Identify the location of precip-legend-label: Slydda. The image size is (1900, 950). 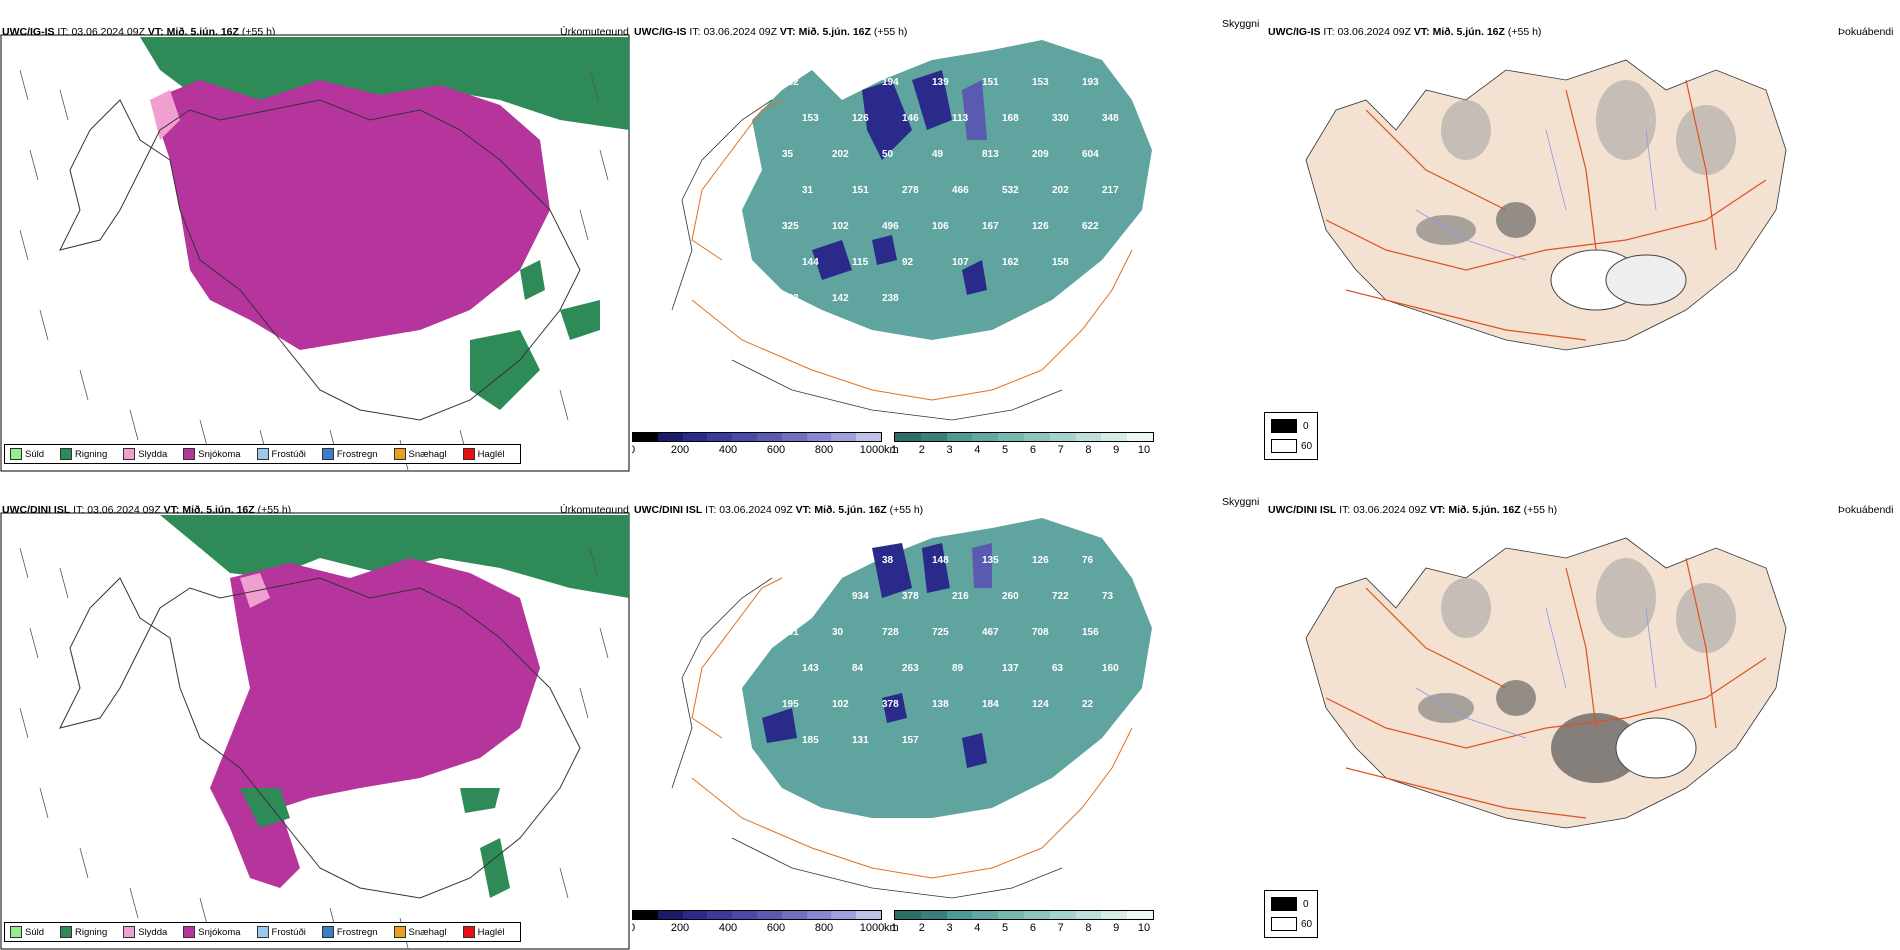
(153, 454).